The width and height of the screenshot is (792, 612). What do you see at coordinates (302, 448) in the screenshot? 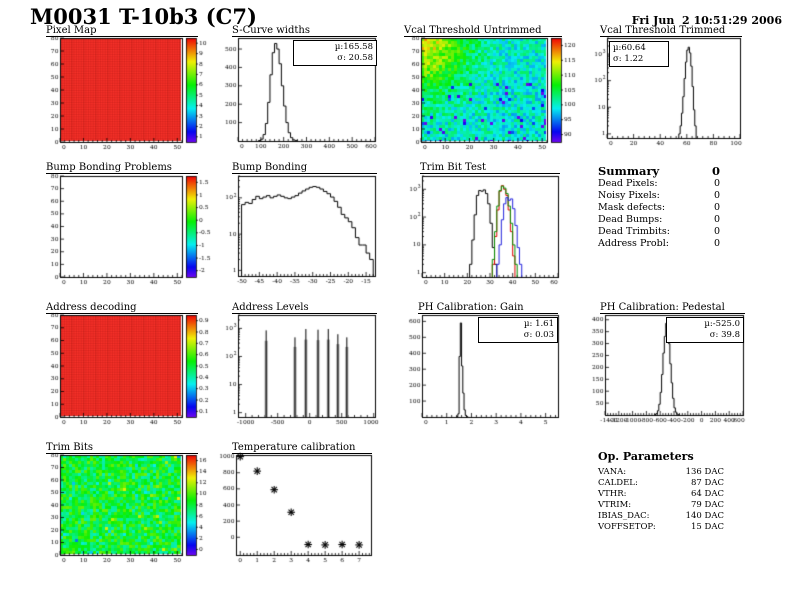
I see `temp-calib-title: Temperature calibration` at bounding box center [302, 448].